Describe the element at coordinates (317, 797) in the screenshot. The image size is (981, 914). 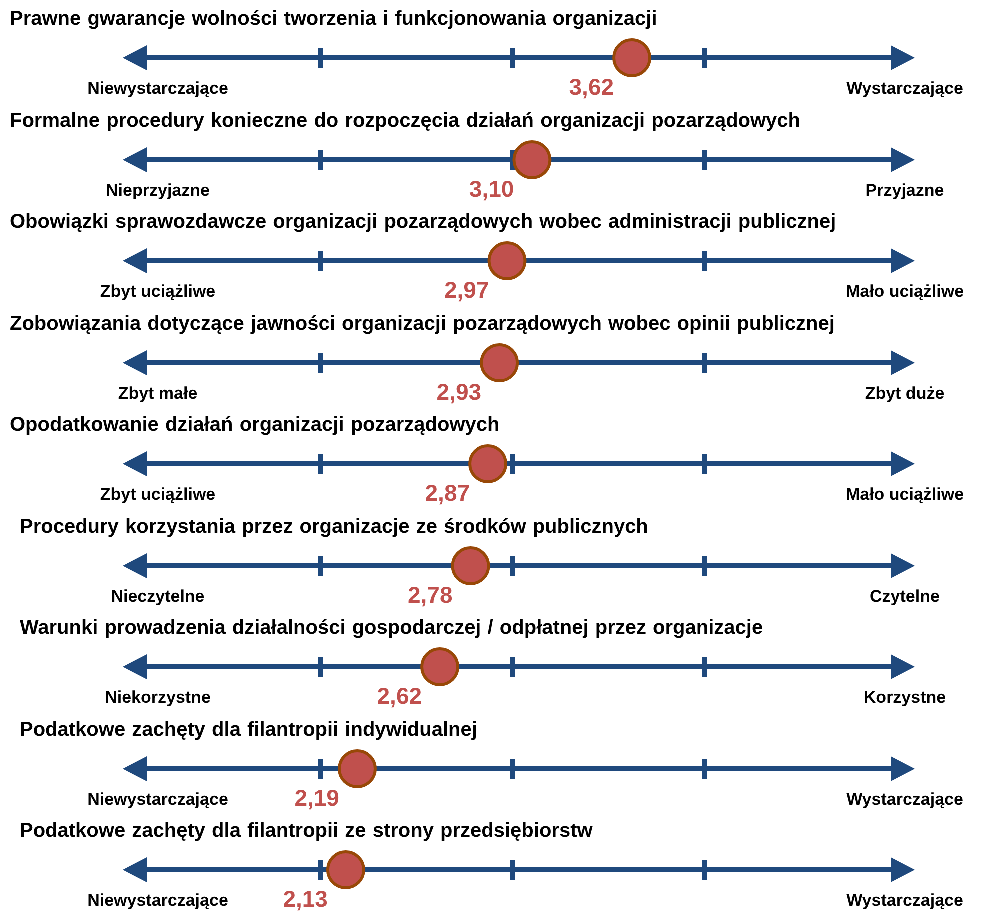
I see `data-label: 2,19` at that location.